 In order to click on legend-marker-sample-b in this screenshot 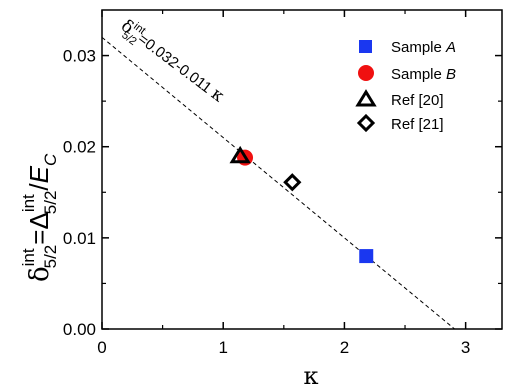, I will do `click(366, 73)`.